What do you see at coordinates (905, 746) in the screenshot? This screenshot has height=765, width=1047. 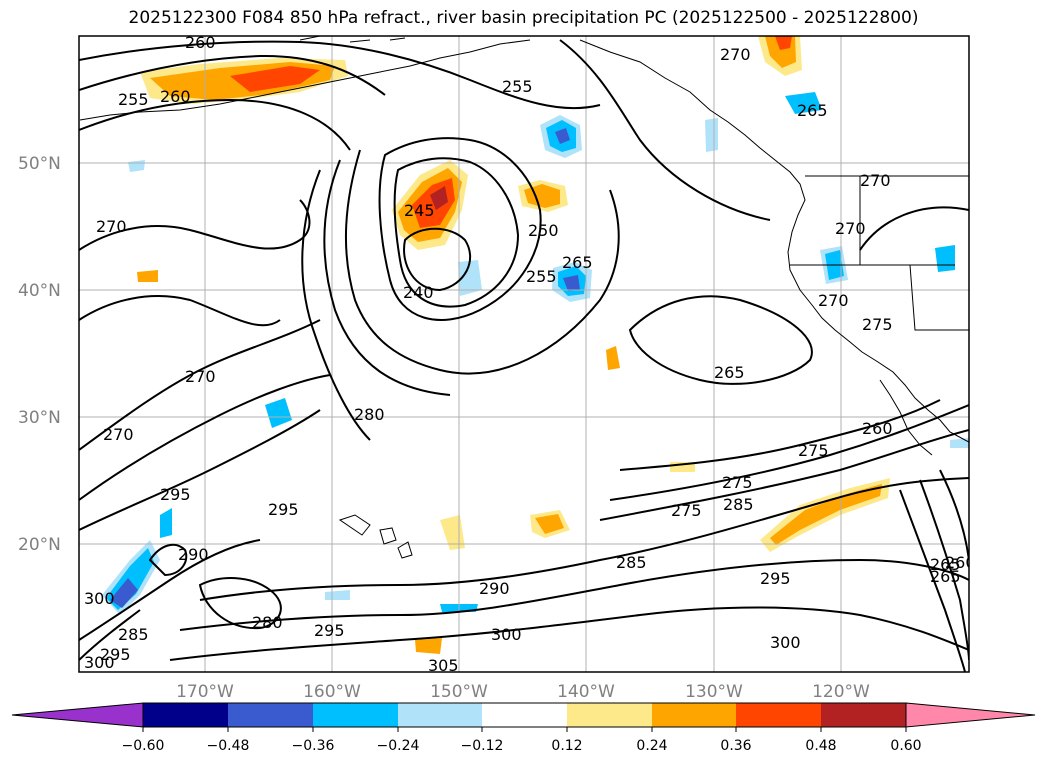 I see `colorbar-tick-label: 0.60` at bounding box center [905, 746].